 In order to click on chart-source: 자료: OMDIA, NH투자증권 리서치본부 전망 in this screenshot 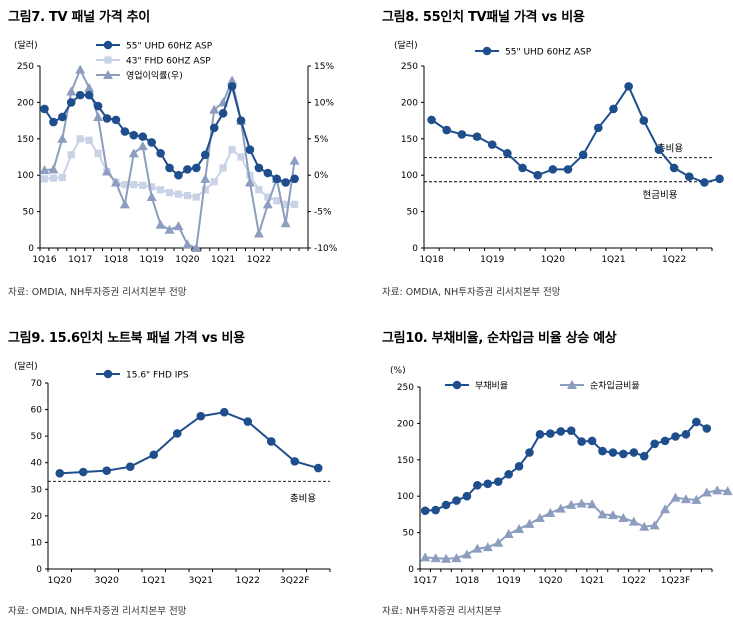, I will do `click(97, 292)`.